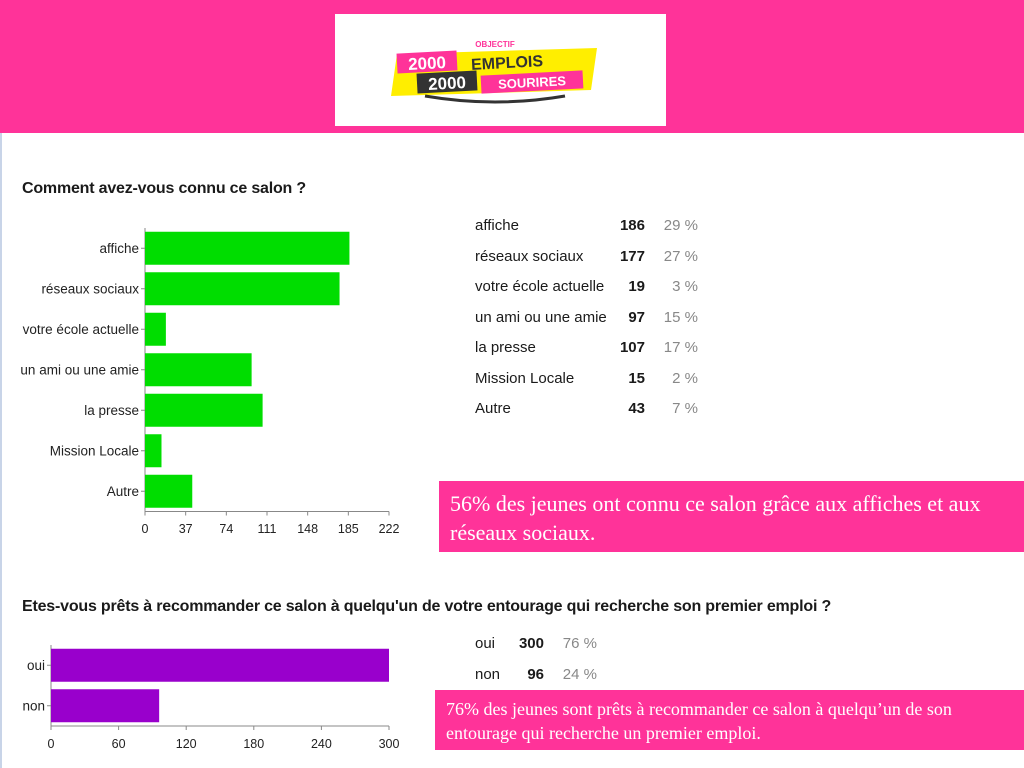  I want to click on table-cell-pct: 3 %, so click(685, 286).